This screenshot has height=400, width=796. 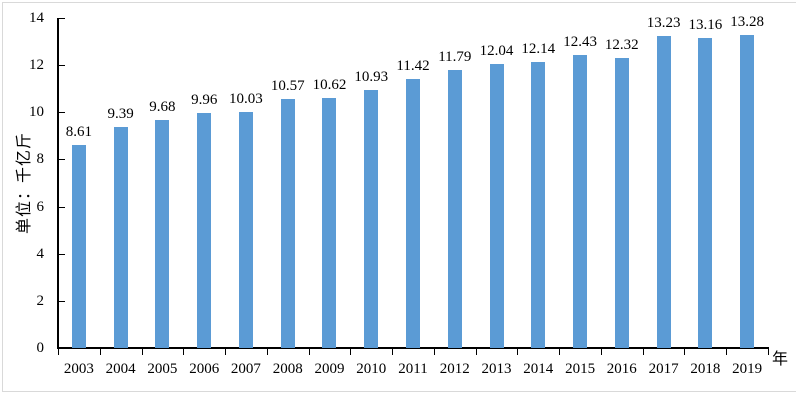 What do you see at coordinates (40, 159) in the screenshot?
I see `y-tick-label: 8` at bounding box center [40, 159].